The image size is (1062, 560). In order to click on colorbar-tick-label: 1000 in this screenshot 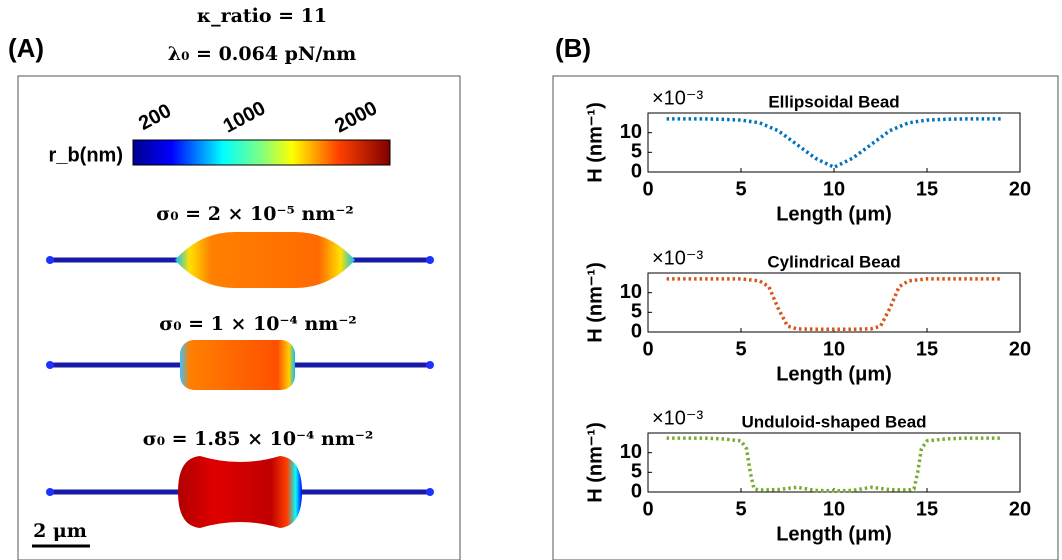, I will do `click(245, 117)`.